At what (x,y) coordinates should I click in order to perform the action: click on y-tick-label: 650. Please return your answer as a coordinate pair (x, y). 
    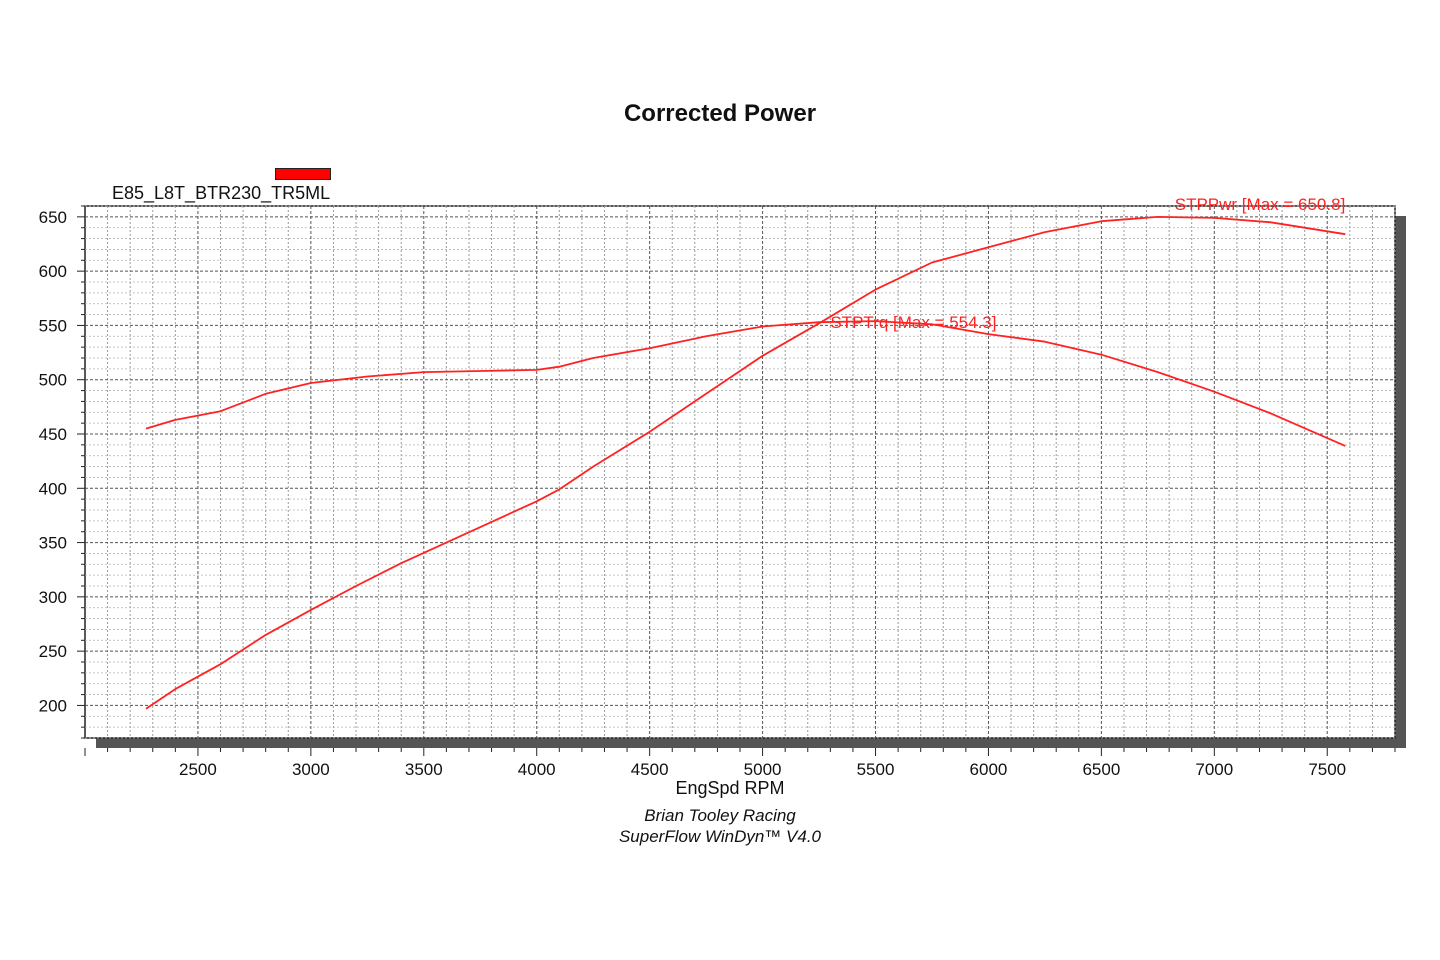
    Looking at the image, I should click on (53, 217).